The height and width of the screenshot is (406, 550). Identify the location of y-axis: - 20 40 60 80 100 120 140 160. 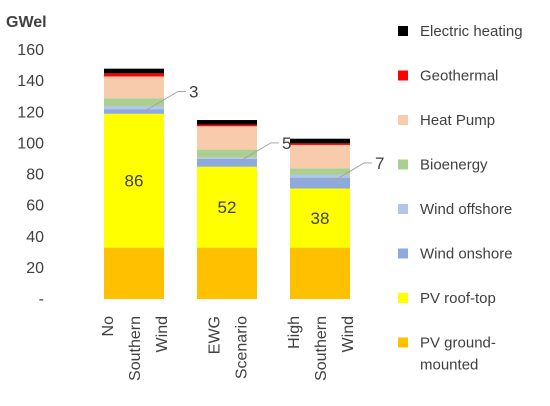
(30, 175).